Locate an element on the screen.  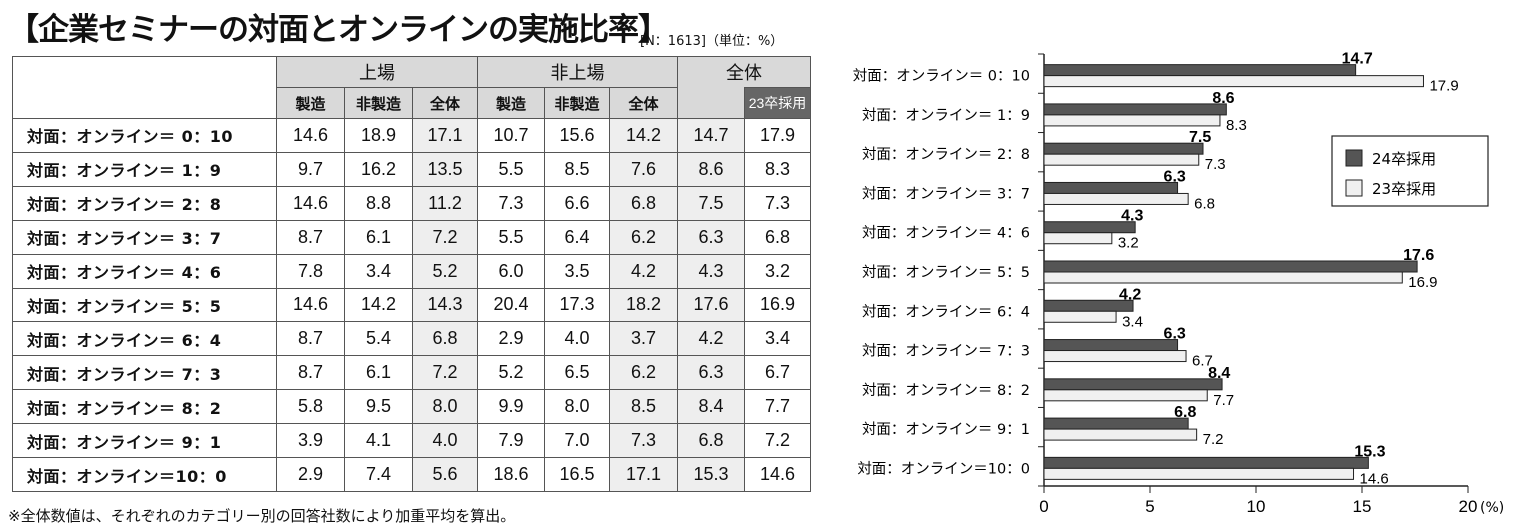
table-row: 対面：オンライン＝ 1：9 9.7 16.2 13.5 5.5 8.5 7.6 8.6 8.3 is located at coordinates (412, 169).